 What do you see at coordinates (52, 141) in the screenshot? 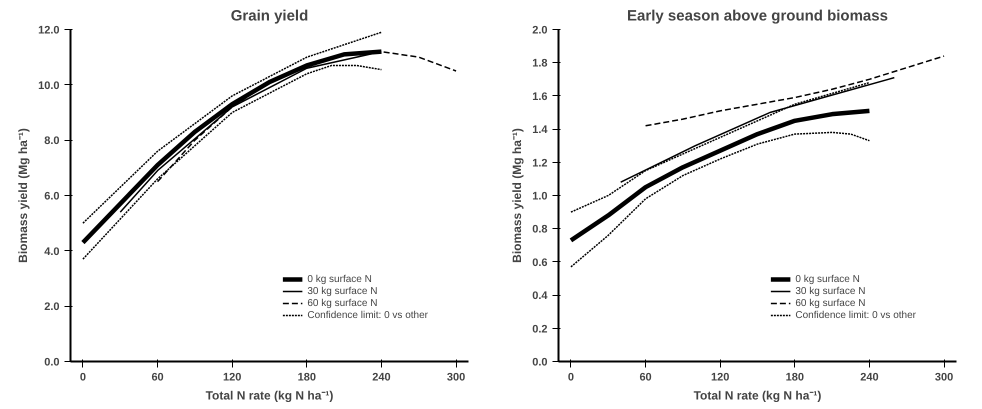
I see `y-tick-label: 8.0` at bounding box center [52, 141].